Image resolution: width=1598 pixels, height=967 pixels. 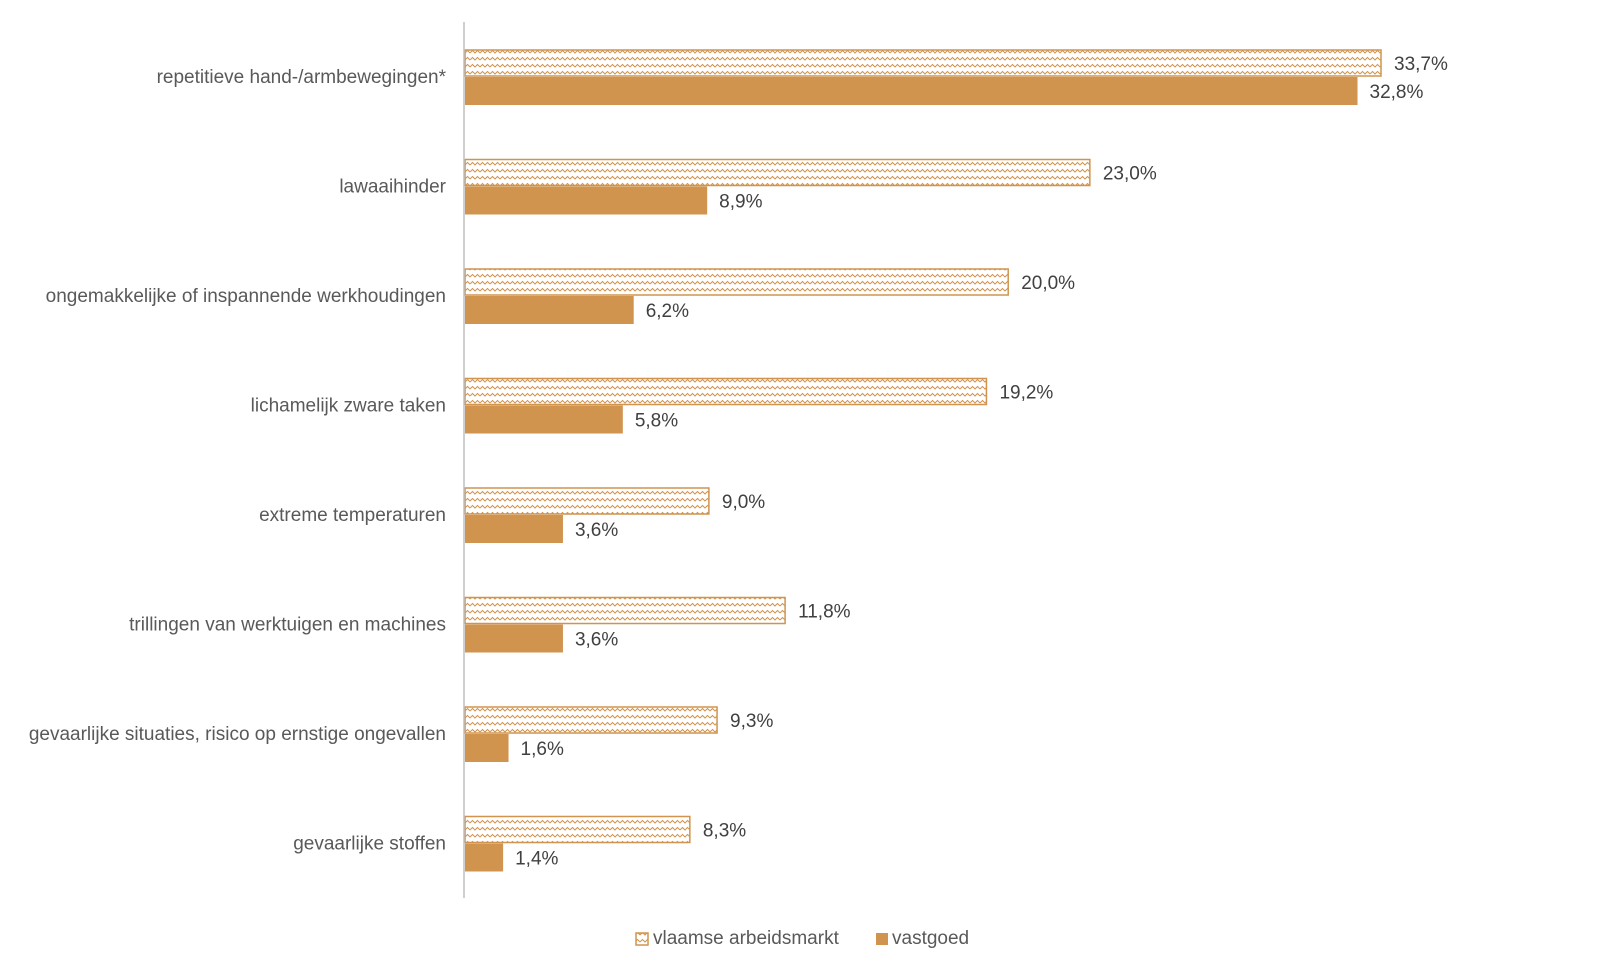 What do you see at coordinates (1421, 64) in the screenshot?
I see `data-label-vlaamse-arbeidsmarkt: 33,7%` at bounding box center [1421, 64].